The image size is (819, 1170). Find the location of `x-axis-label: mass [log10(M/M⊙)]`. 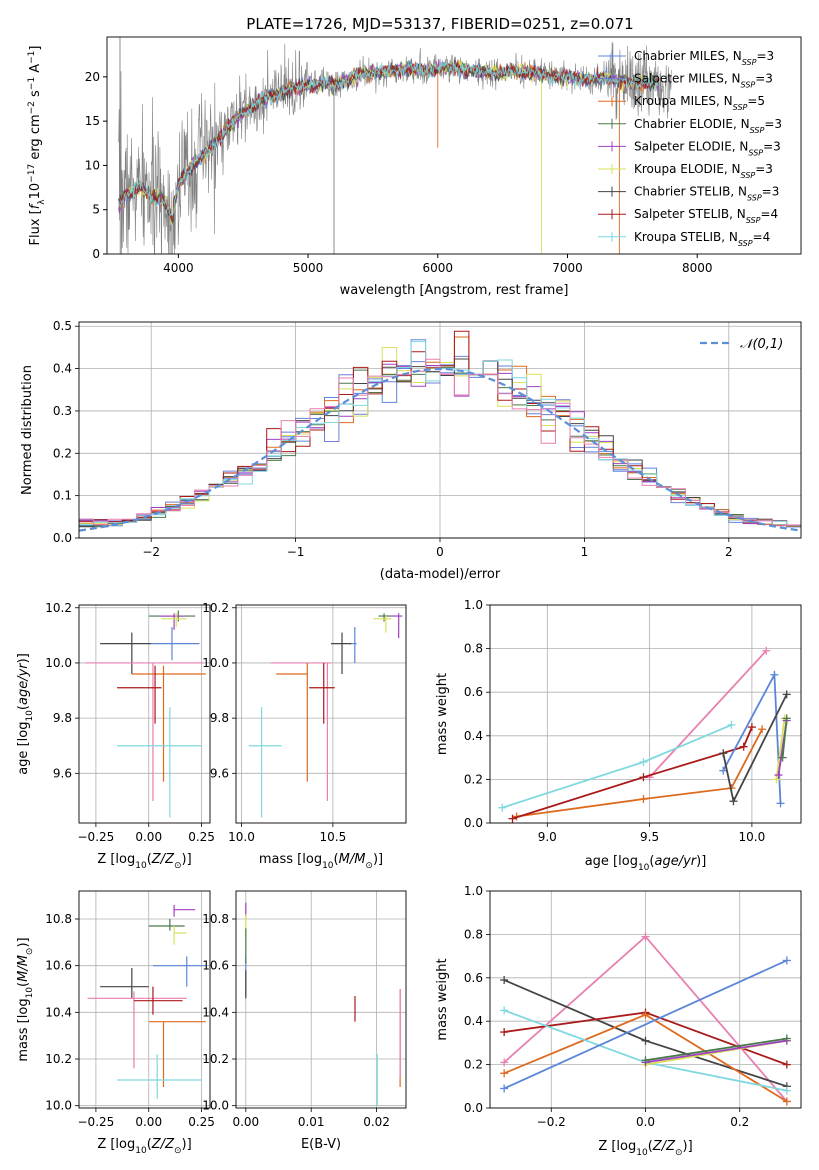

x-axis-label: mass [log10(M/M⊙)] is located at coordinates (321, 861).